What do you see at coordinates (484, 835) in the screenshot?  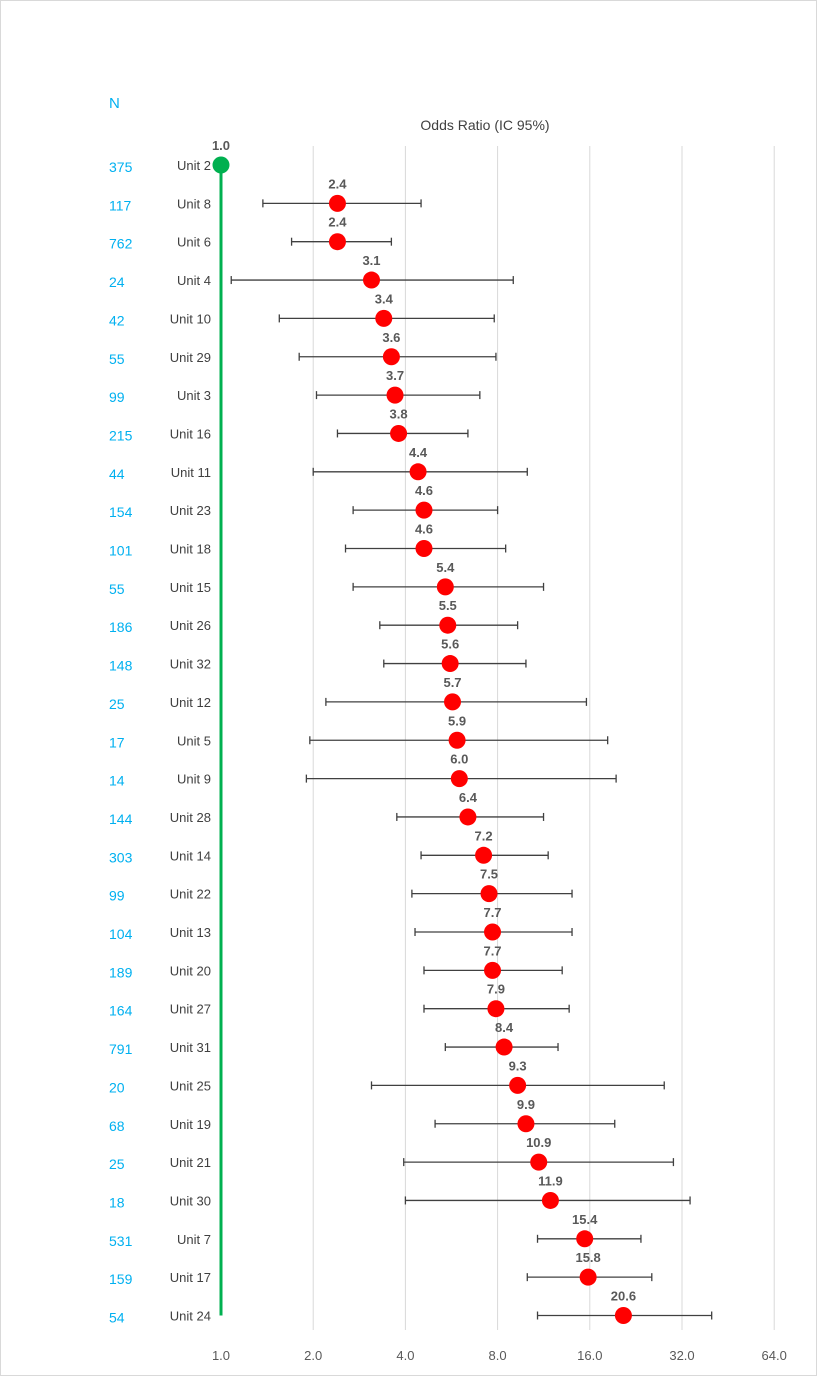 I see `data-label: 7.2` at bounding box center [484, 835].